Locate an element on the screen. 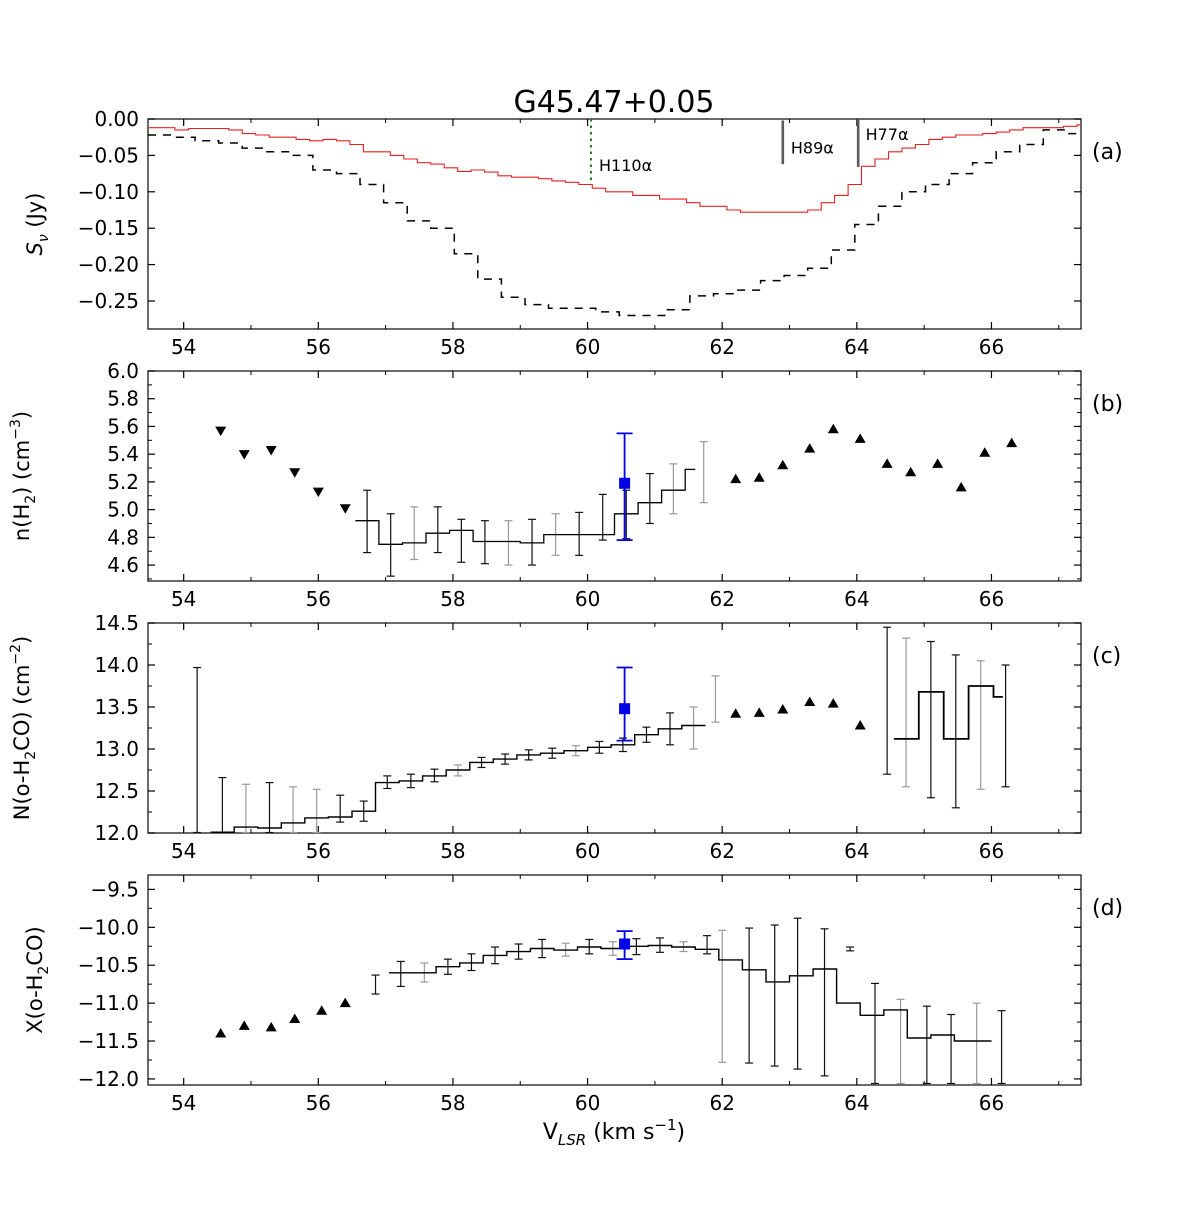  panel-tag-a: (a) is located at coordinates (1107, 152).